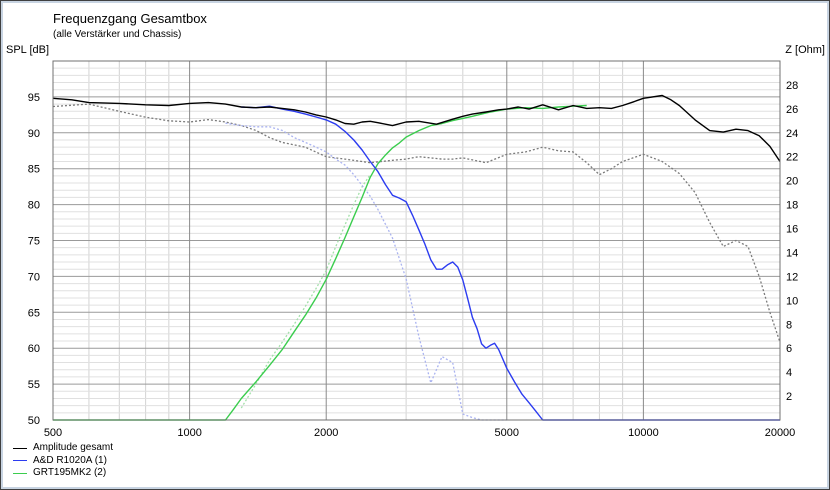 The width and height of the screenshot is (830, 490). What do you see at coordinates (643, 433) in the screenshot?
I see `x-tick-label: 10000` at bounding box center [643, 433].